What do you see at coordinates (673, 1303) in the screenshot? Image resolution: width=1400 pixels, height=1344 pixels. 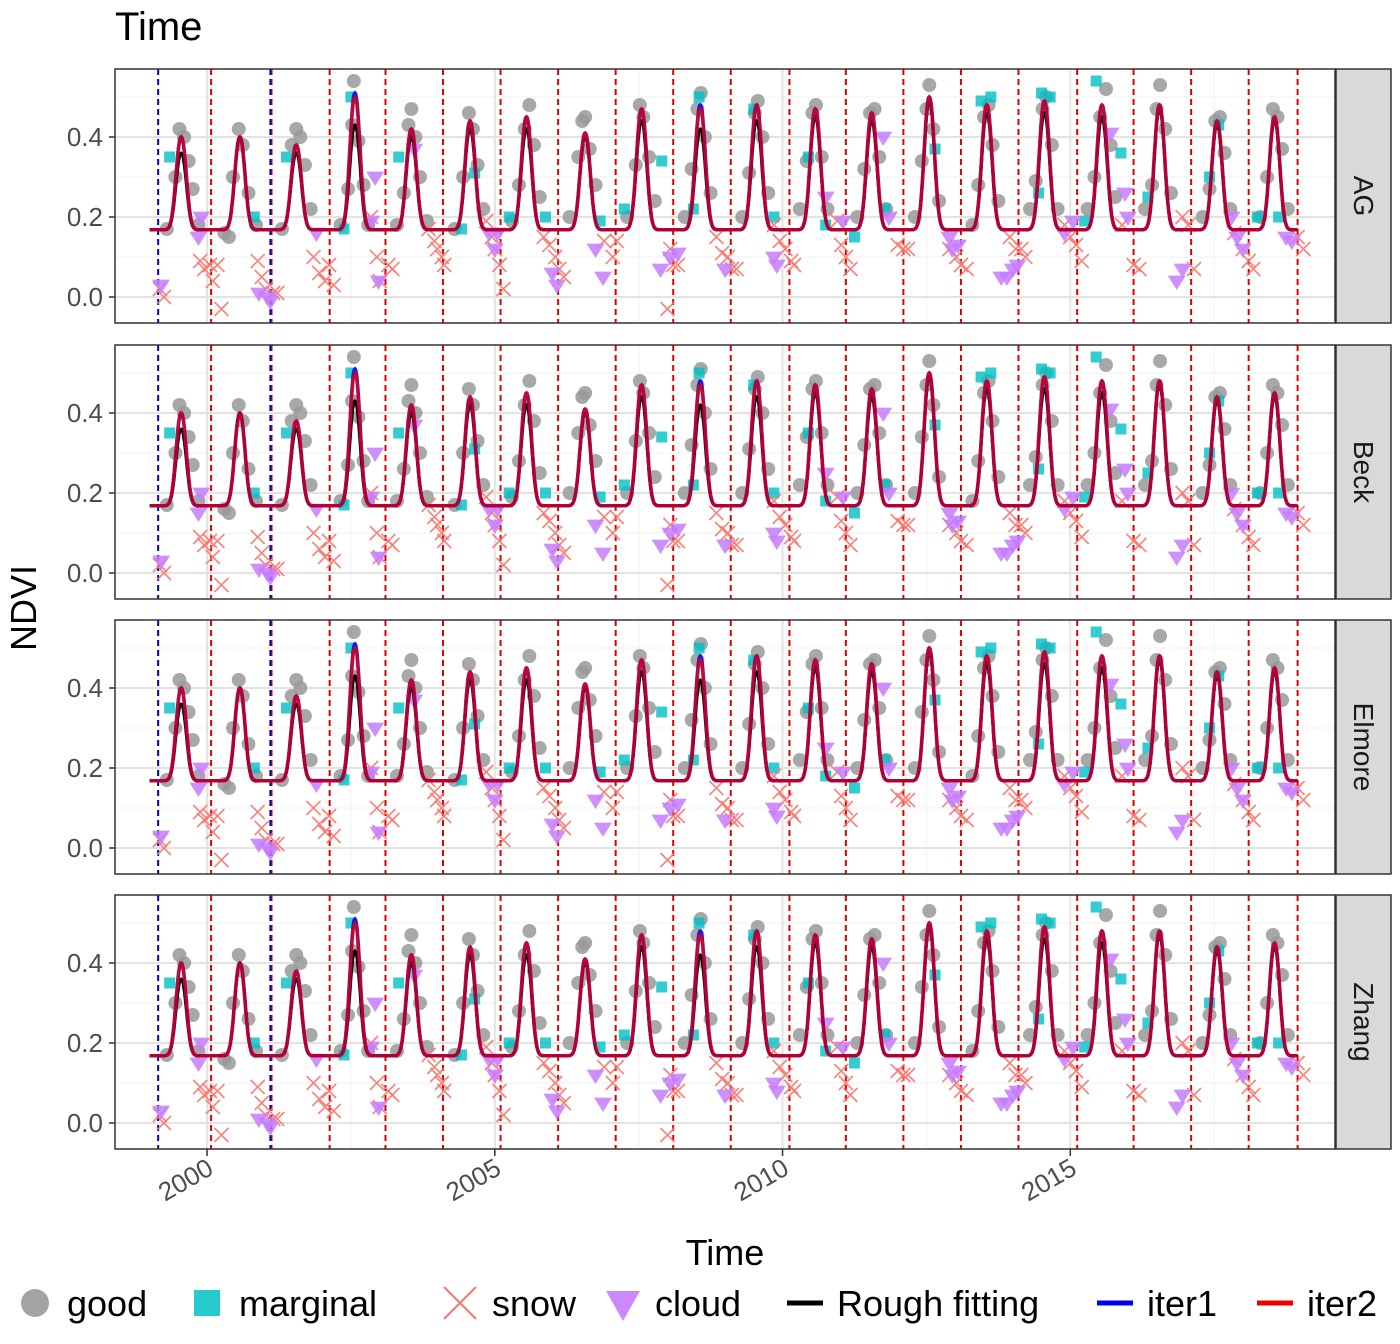 I see `legend-item-cloud: cloud` at bounding box center [673, 1303].